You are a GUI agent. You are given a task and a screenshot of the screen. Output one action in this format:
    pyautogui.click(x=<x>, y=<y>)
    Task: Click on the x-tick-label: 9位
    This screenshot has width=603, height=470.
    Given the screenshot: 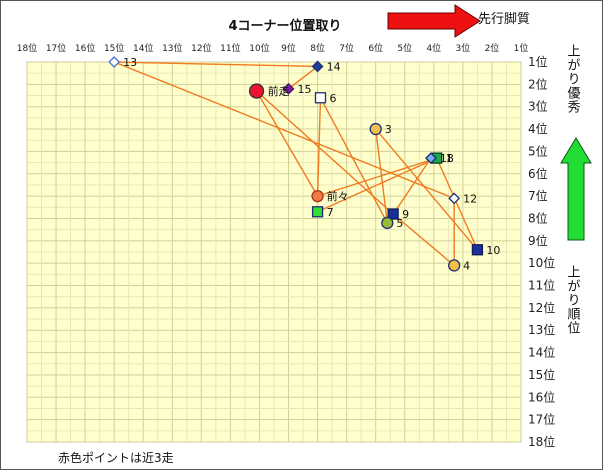 What is the action you would take?
    pyautogui.click(x=288, y=48)
    